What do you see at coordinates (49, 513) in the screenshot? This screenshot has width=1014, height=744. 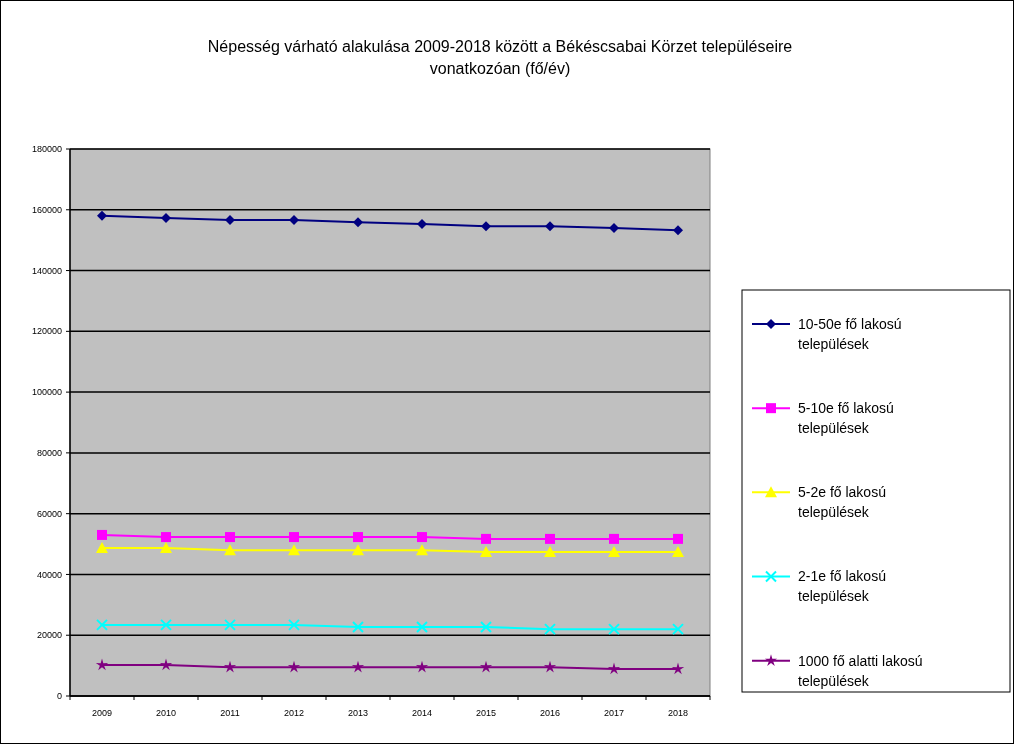 I see `y-tick-label: 60000` at bounding box center [49, 513].